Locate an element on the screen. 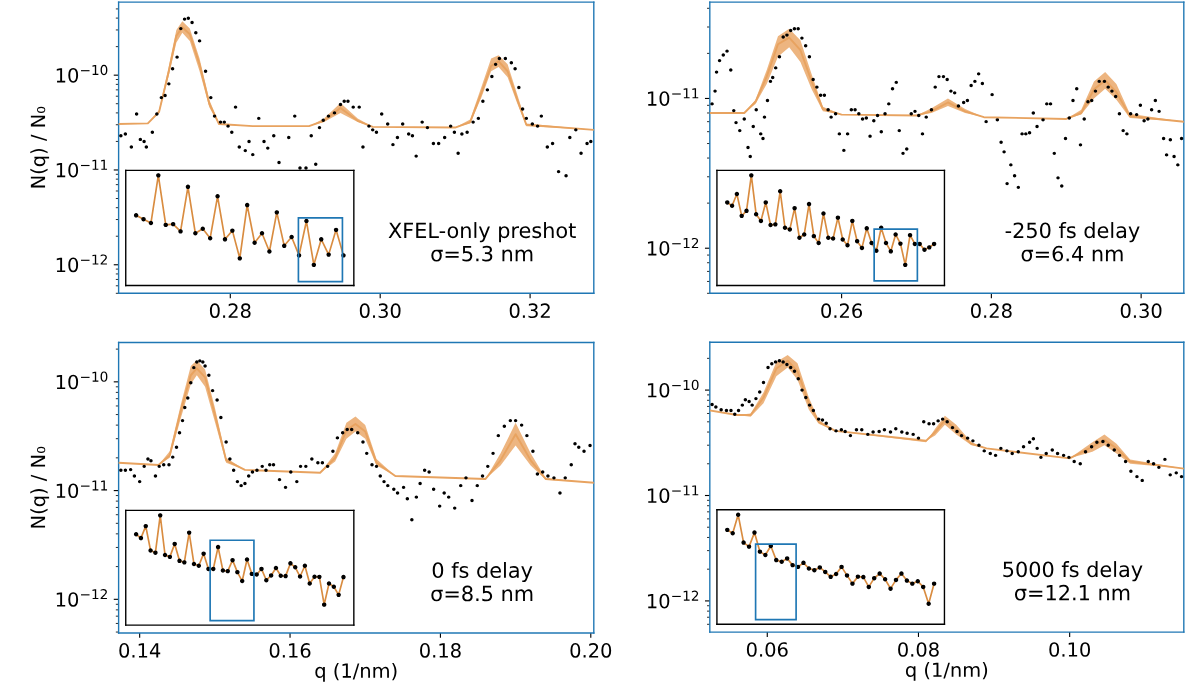 This screenshot has height=700, width=1185. annotation: 0 fs delay is located at coordinates (482, 572).